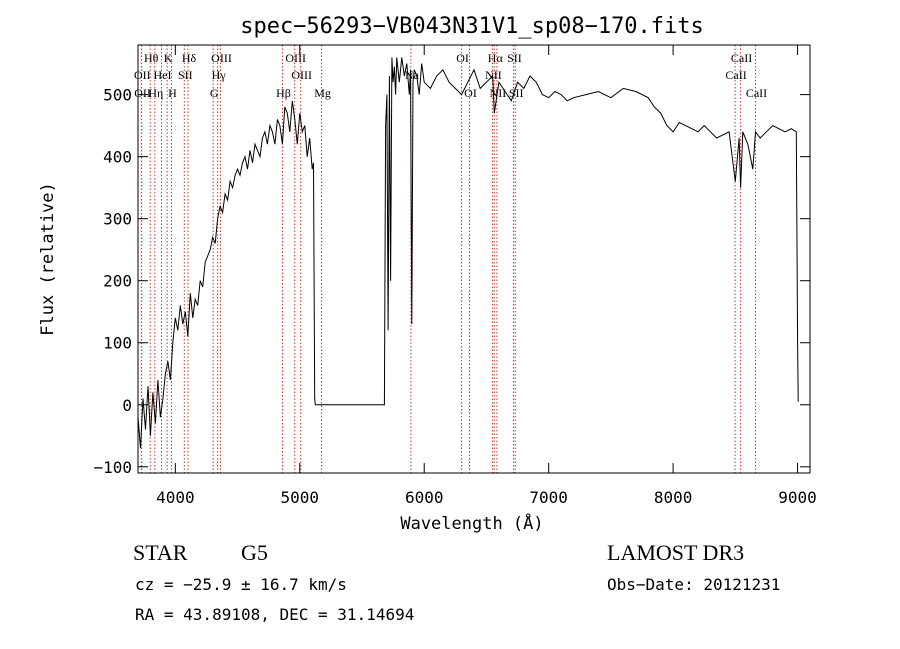 This screenshot has height=649, width=900. I want to click on y-tick-label-6: 500, so click(117, 95).